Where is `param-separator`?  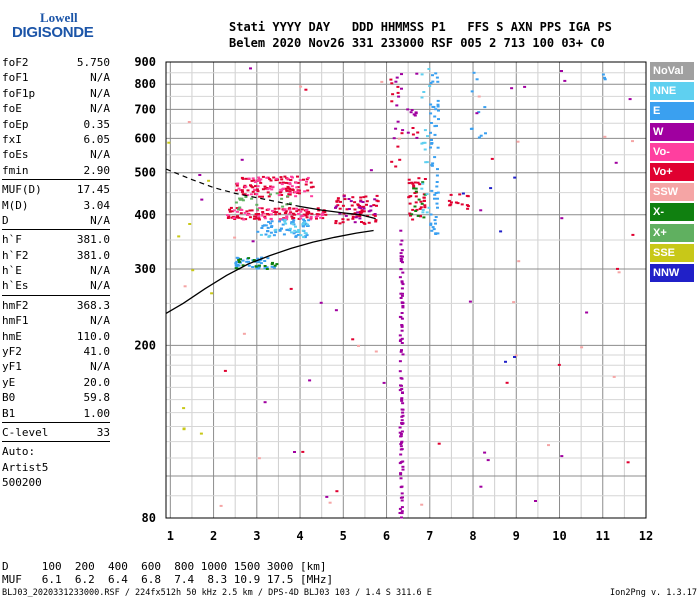
param-separator is located at coordinates (56, 180).